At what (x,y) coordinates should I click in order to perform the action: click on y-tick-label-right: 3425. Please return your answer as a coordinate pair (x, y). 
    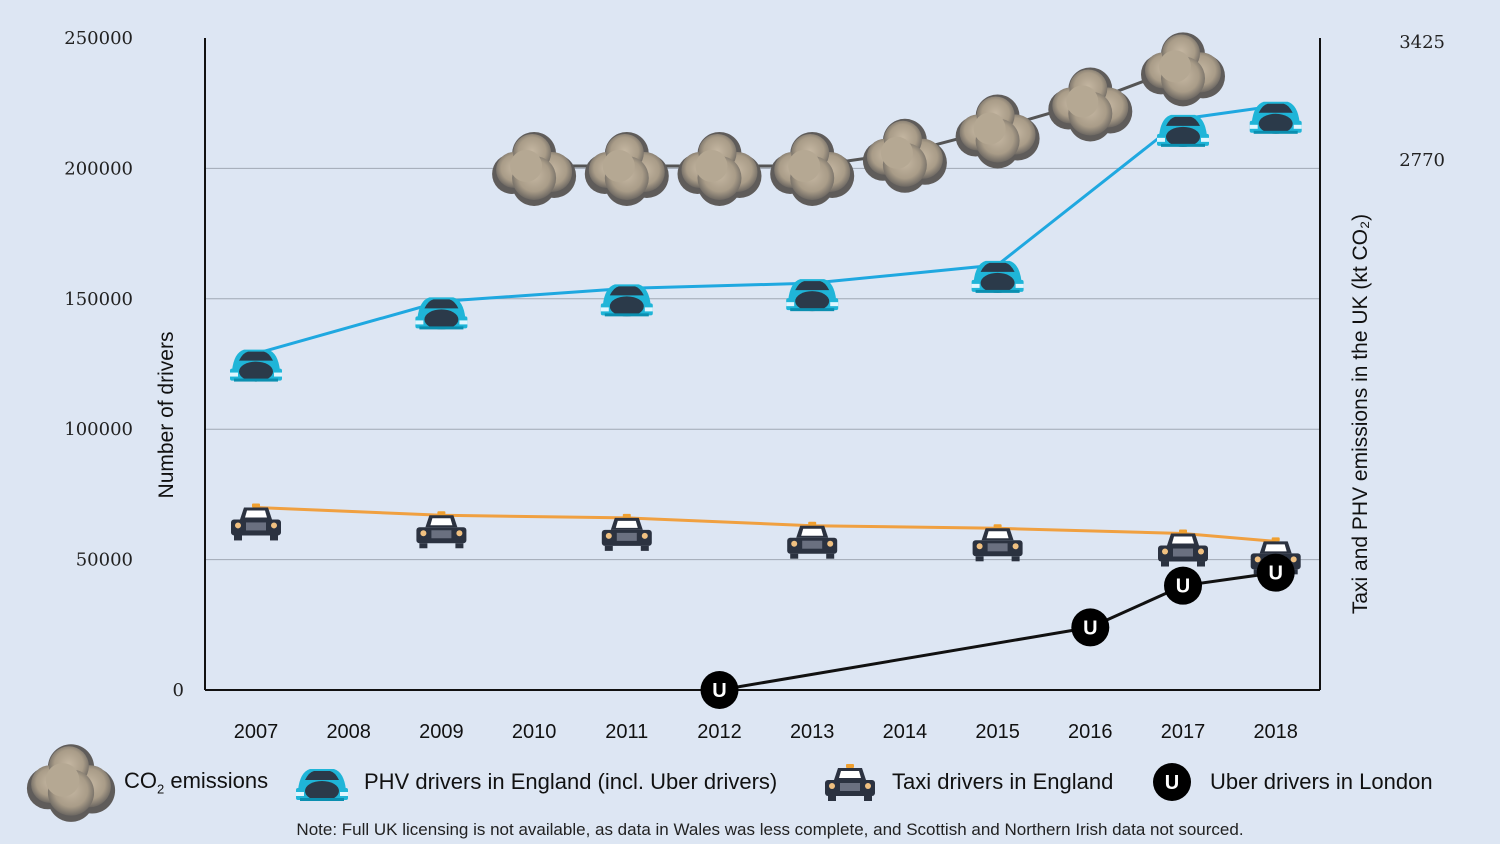
    Looking at the image, I should click on (1422, 42).